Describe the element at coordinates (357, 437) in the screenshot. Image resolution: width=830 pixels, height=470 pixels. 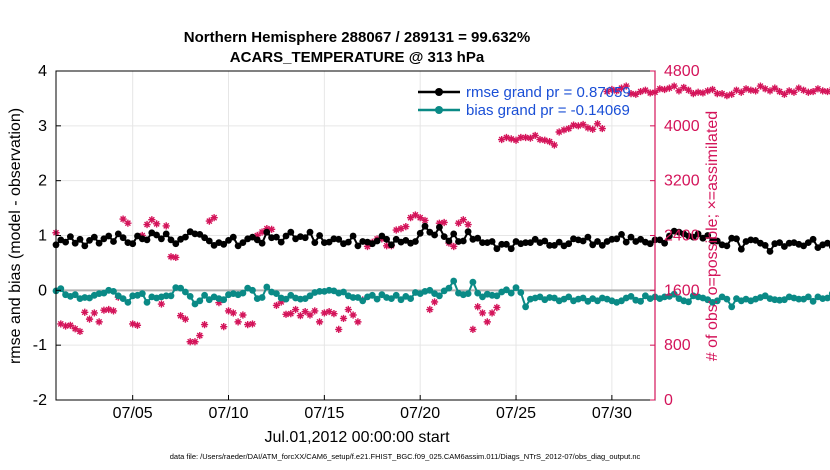
I see `x-axis-label: Jul.01,2012 00:00:00 start` at that location.